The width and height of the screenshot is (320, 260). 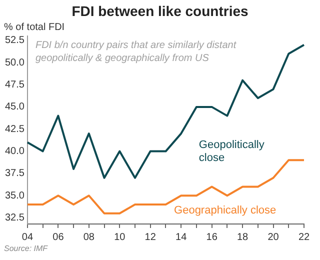 What do you see at coordinates (89, 237) in the screenshot?
I see `x-tick-label: 08` at bounding box center [89, 237].